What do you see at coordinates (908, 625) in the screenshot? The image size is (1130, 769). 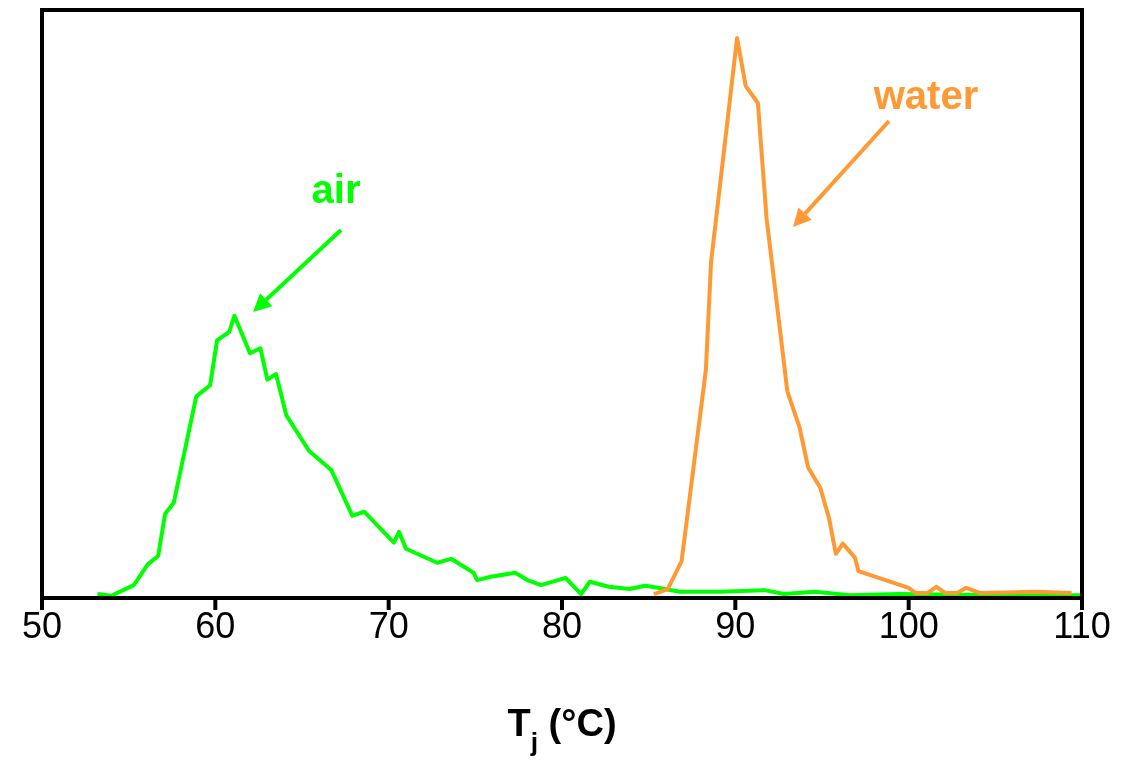 I see `x-tick-label: 100` at bounding box center [908, 625].